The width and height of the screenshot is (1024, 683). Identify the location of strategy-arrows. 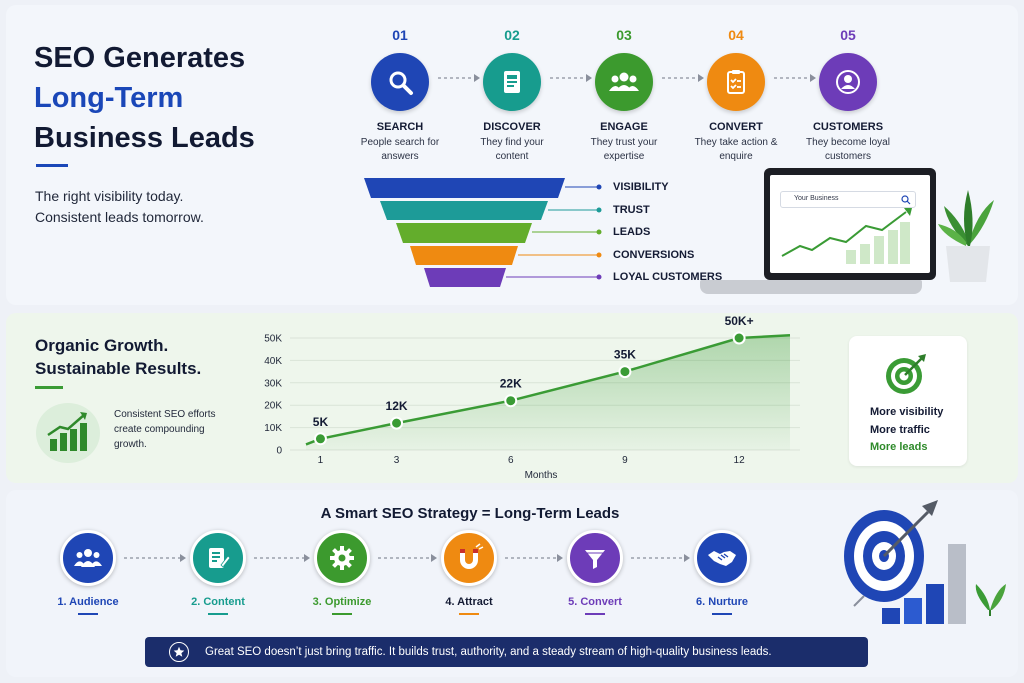
(407, 558).